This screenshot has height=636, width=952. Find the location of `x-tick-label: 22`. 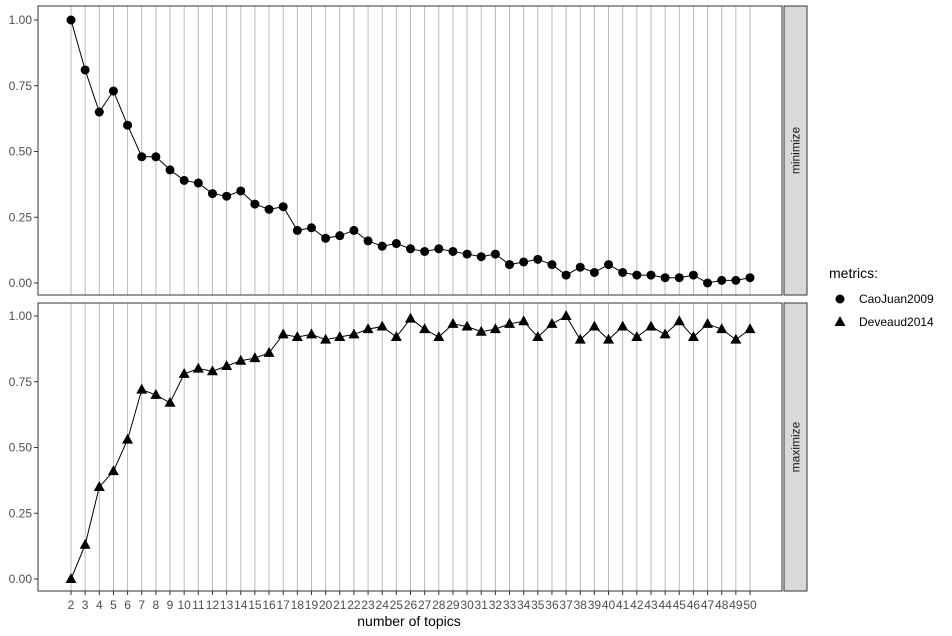

x-tick-label: 22 is located at coordinates (354, 605).